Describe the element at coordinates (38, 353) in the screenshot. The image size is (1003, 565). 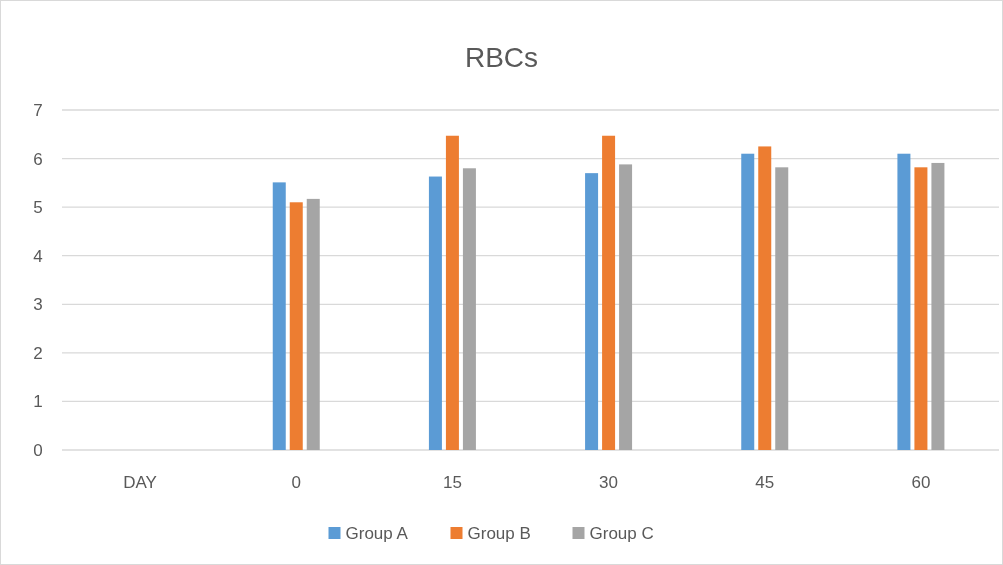
I see `y-tick-label: 2` at that location.